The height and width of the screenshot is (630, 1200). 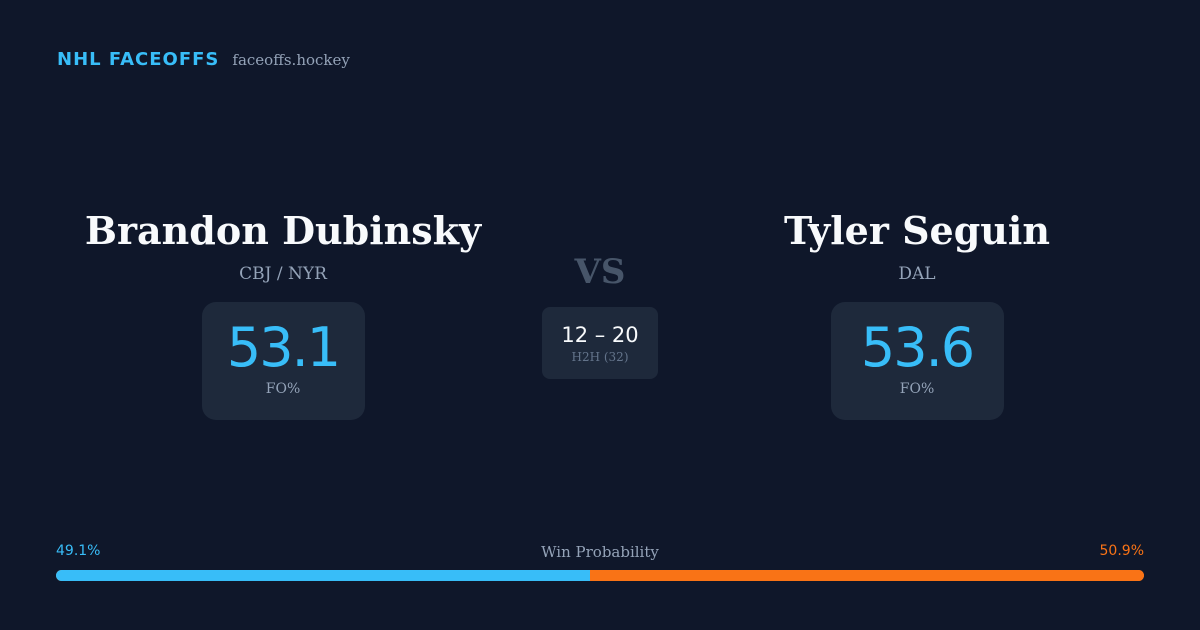 I want to click on player-right: Tyler Seguin DAL 53.6 FO%, so click(x=917, y=312).